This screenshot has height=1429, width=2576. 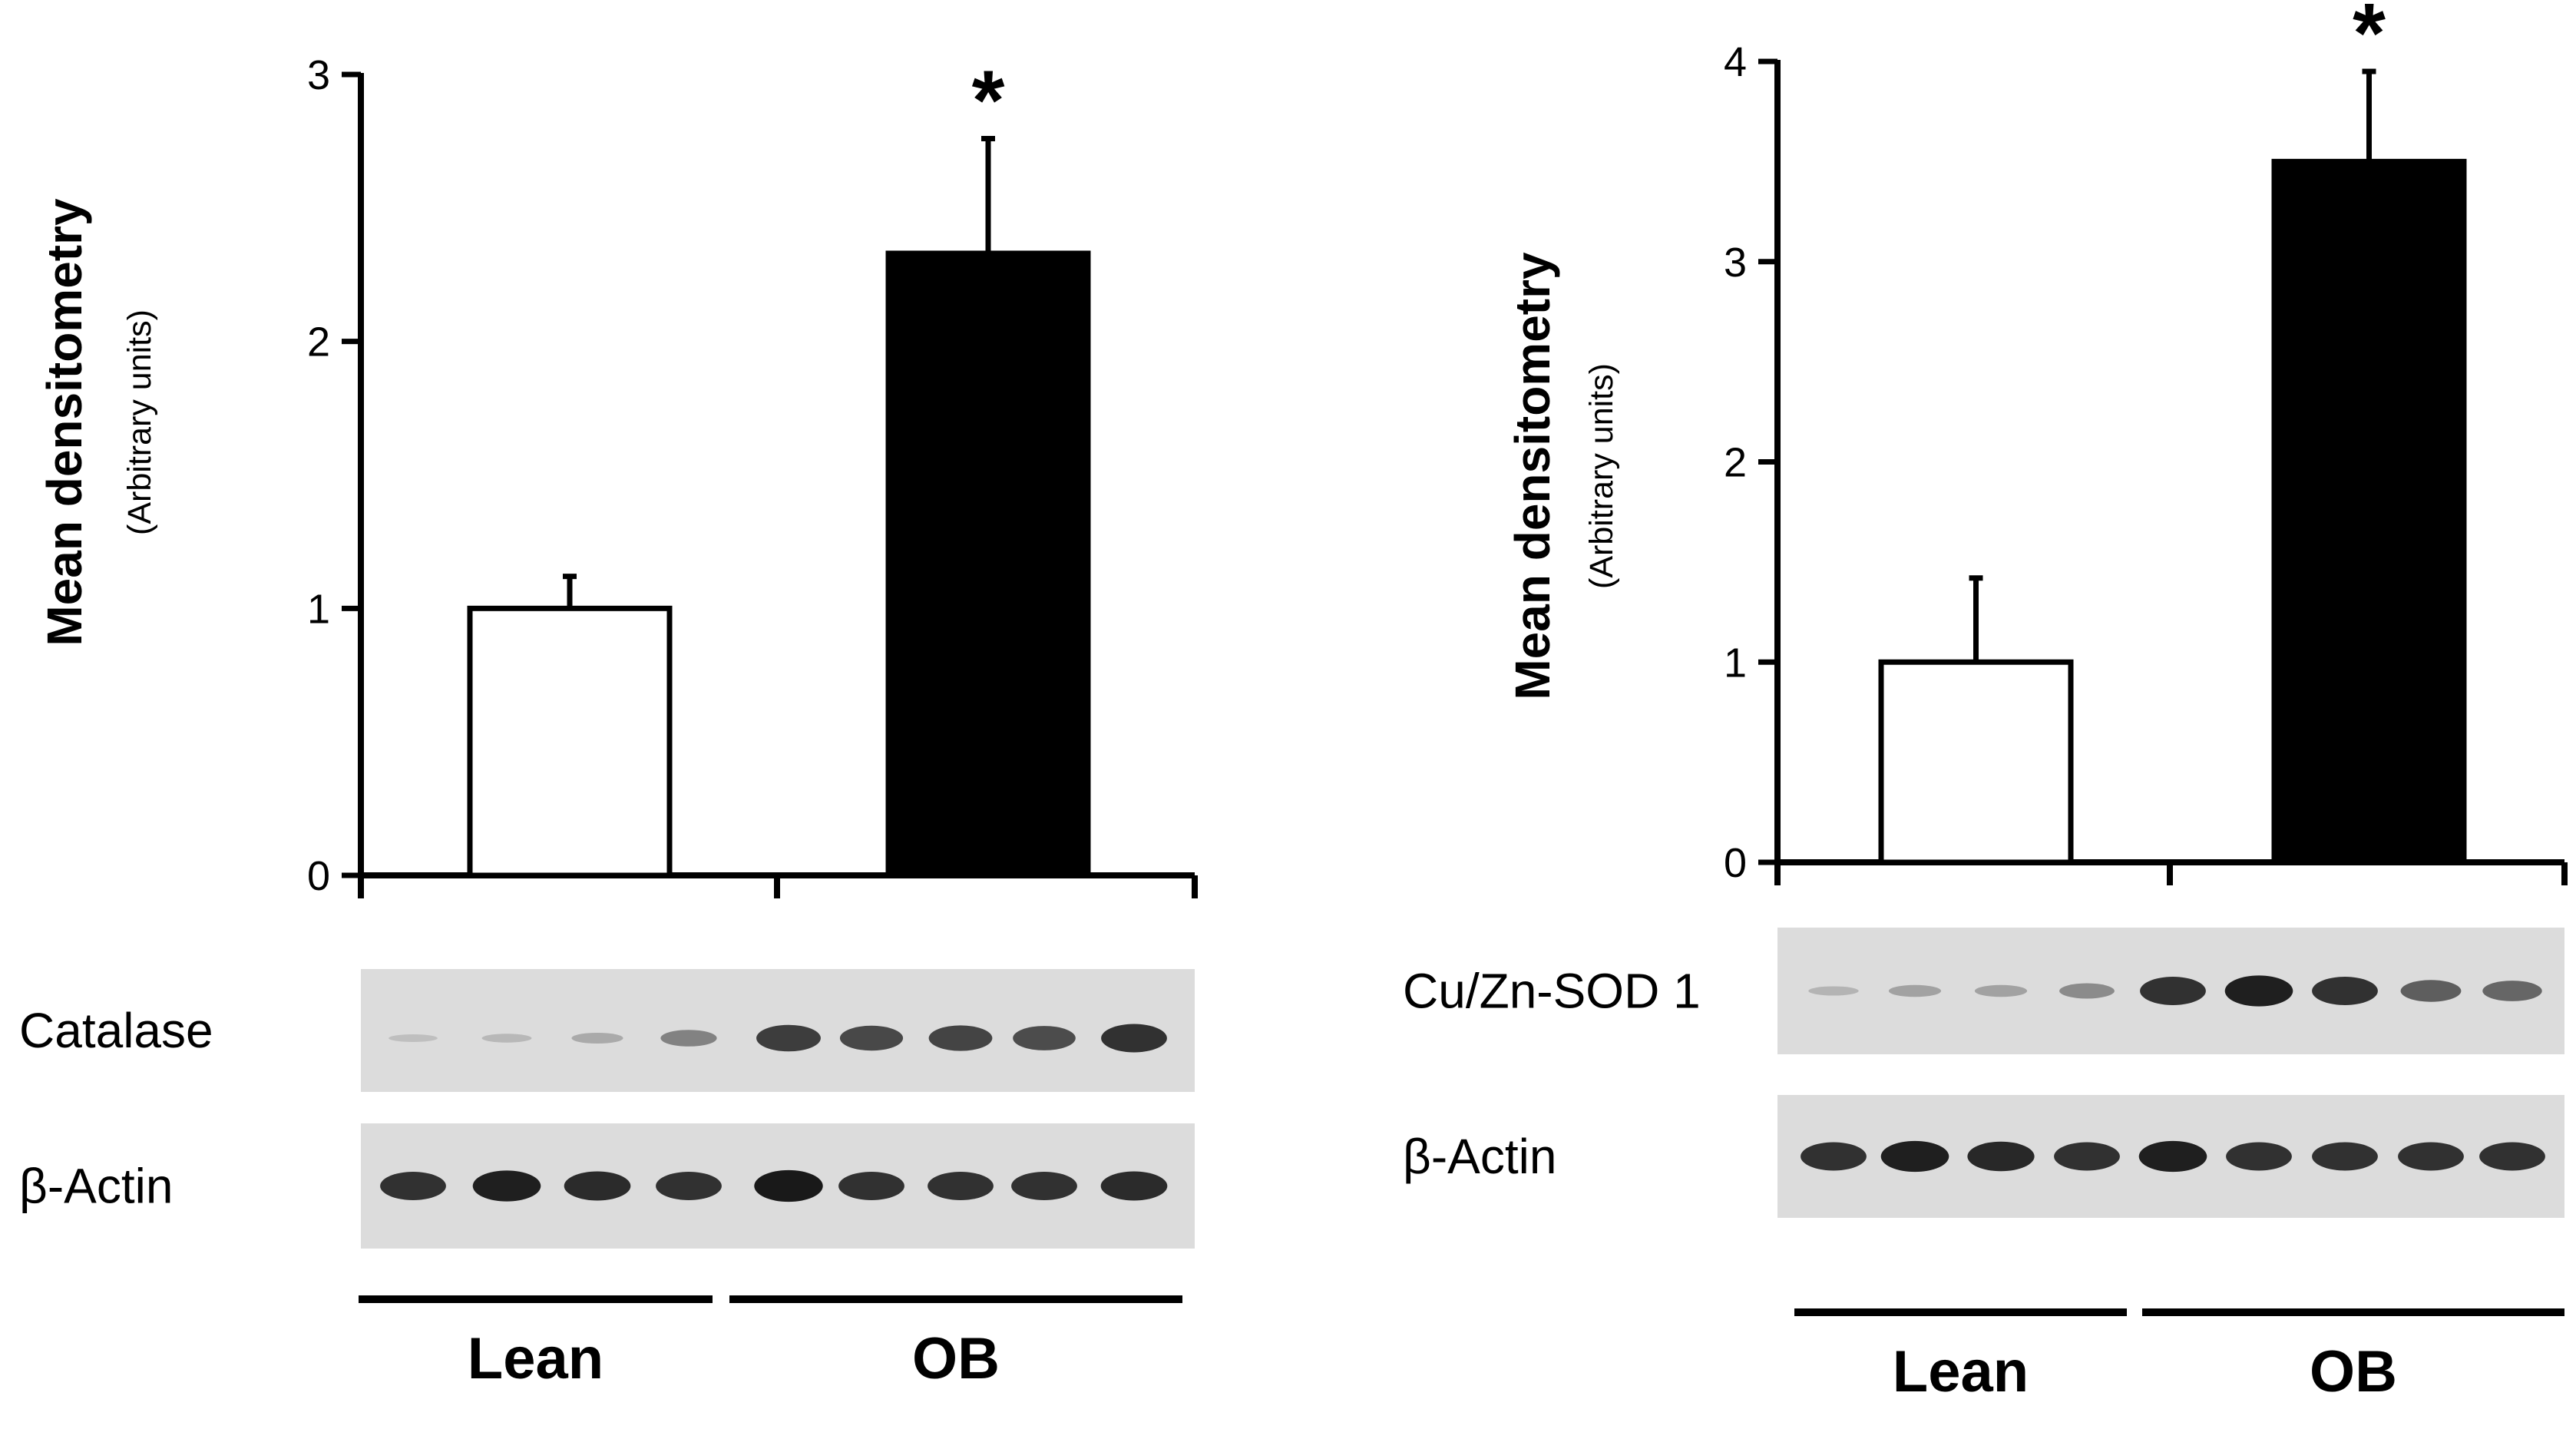 I want to click on blot-row-1: Cu/Zn-SOD 1, so click(x=1984, y=991).